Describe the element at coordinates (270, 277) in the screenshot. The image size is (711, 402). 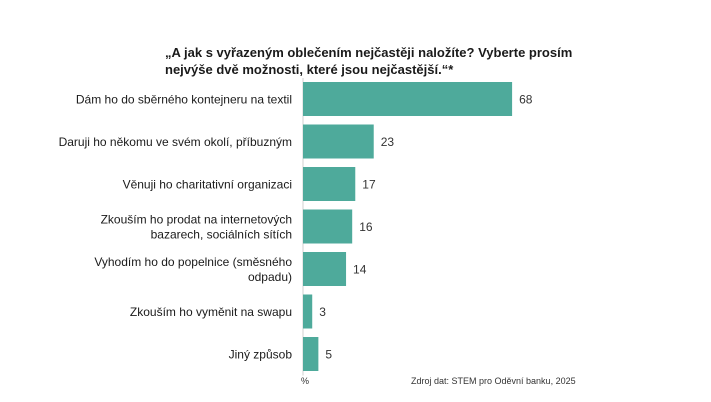
I see `category-label: odpadu)` at that location.